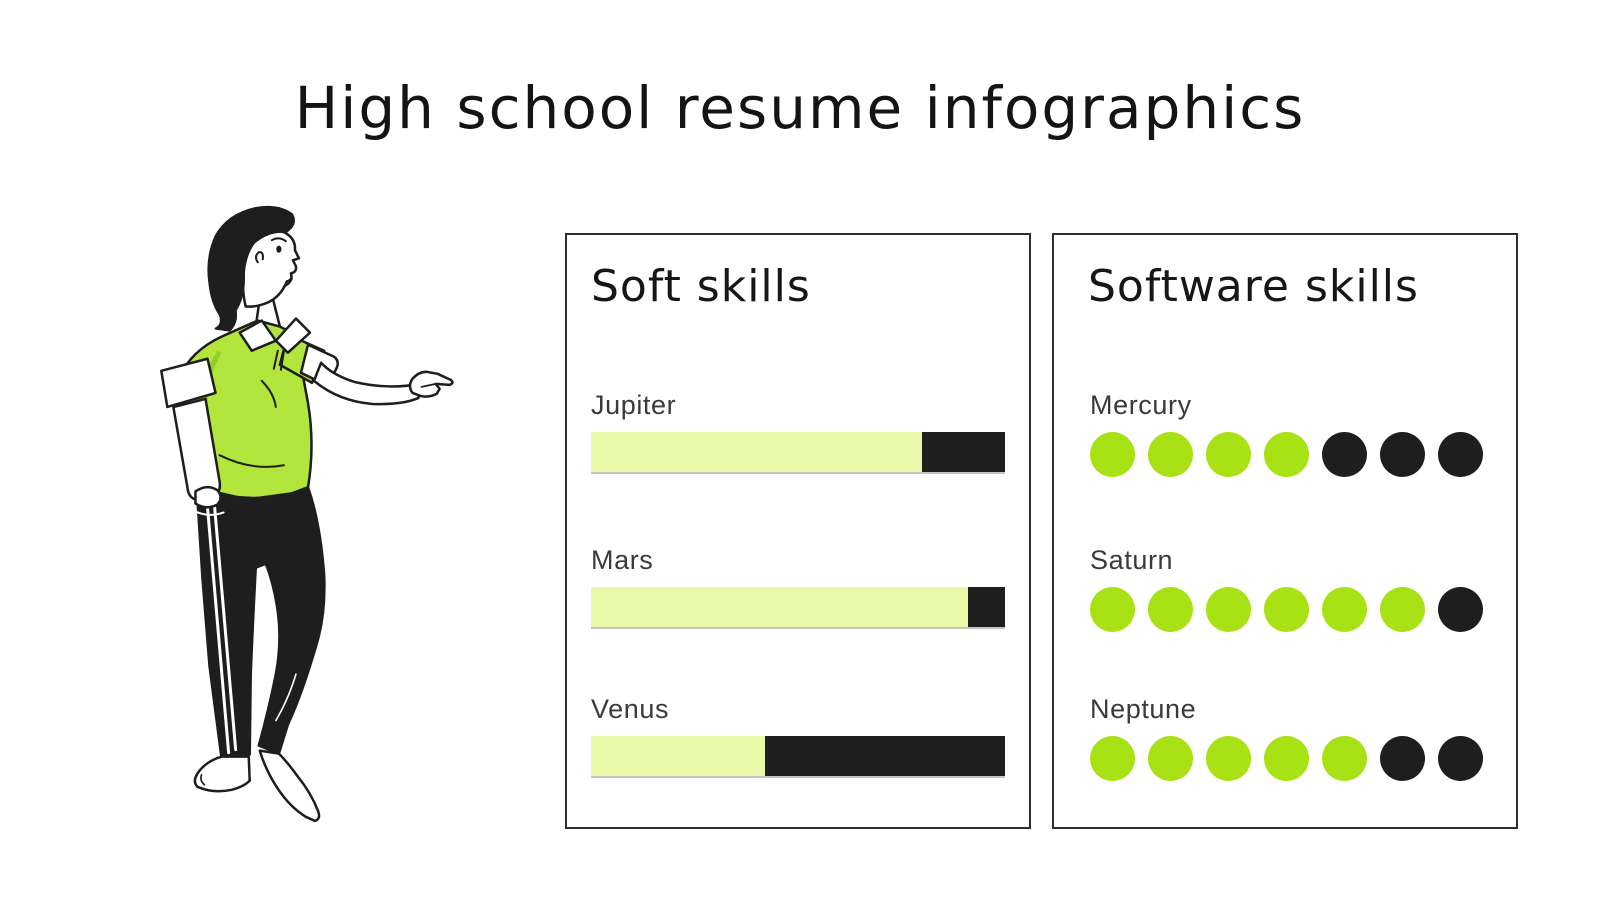  What do you see at coordinates (222, 774) in the screenshot?
I see `person-front-foot` at bounding box center [222, 774].